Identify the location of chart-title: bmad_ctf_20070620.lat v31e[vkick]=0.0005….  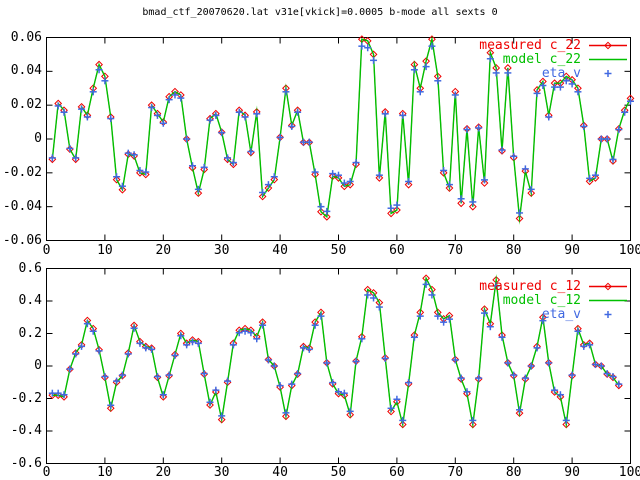
(320, 12).